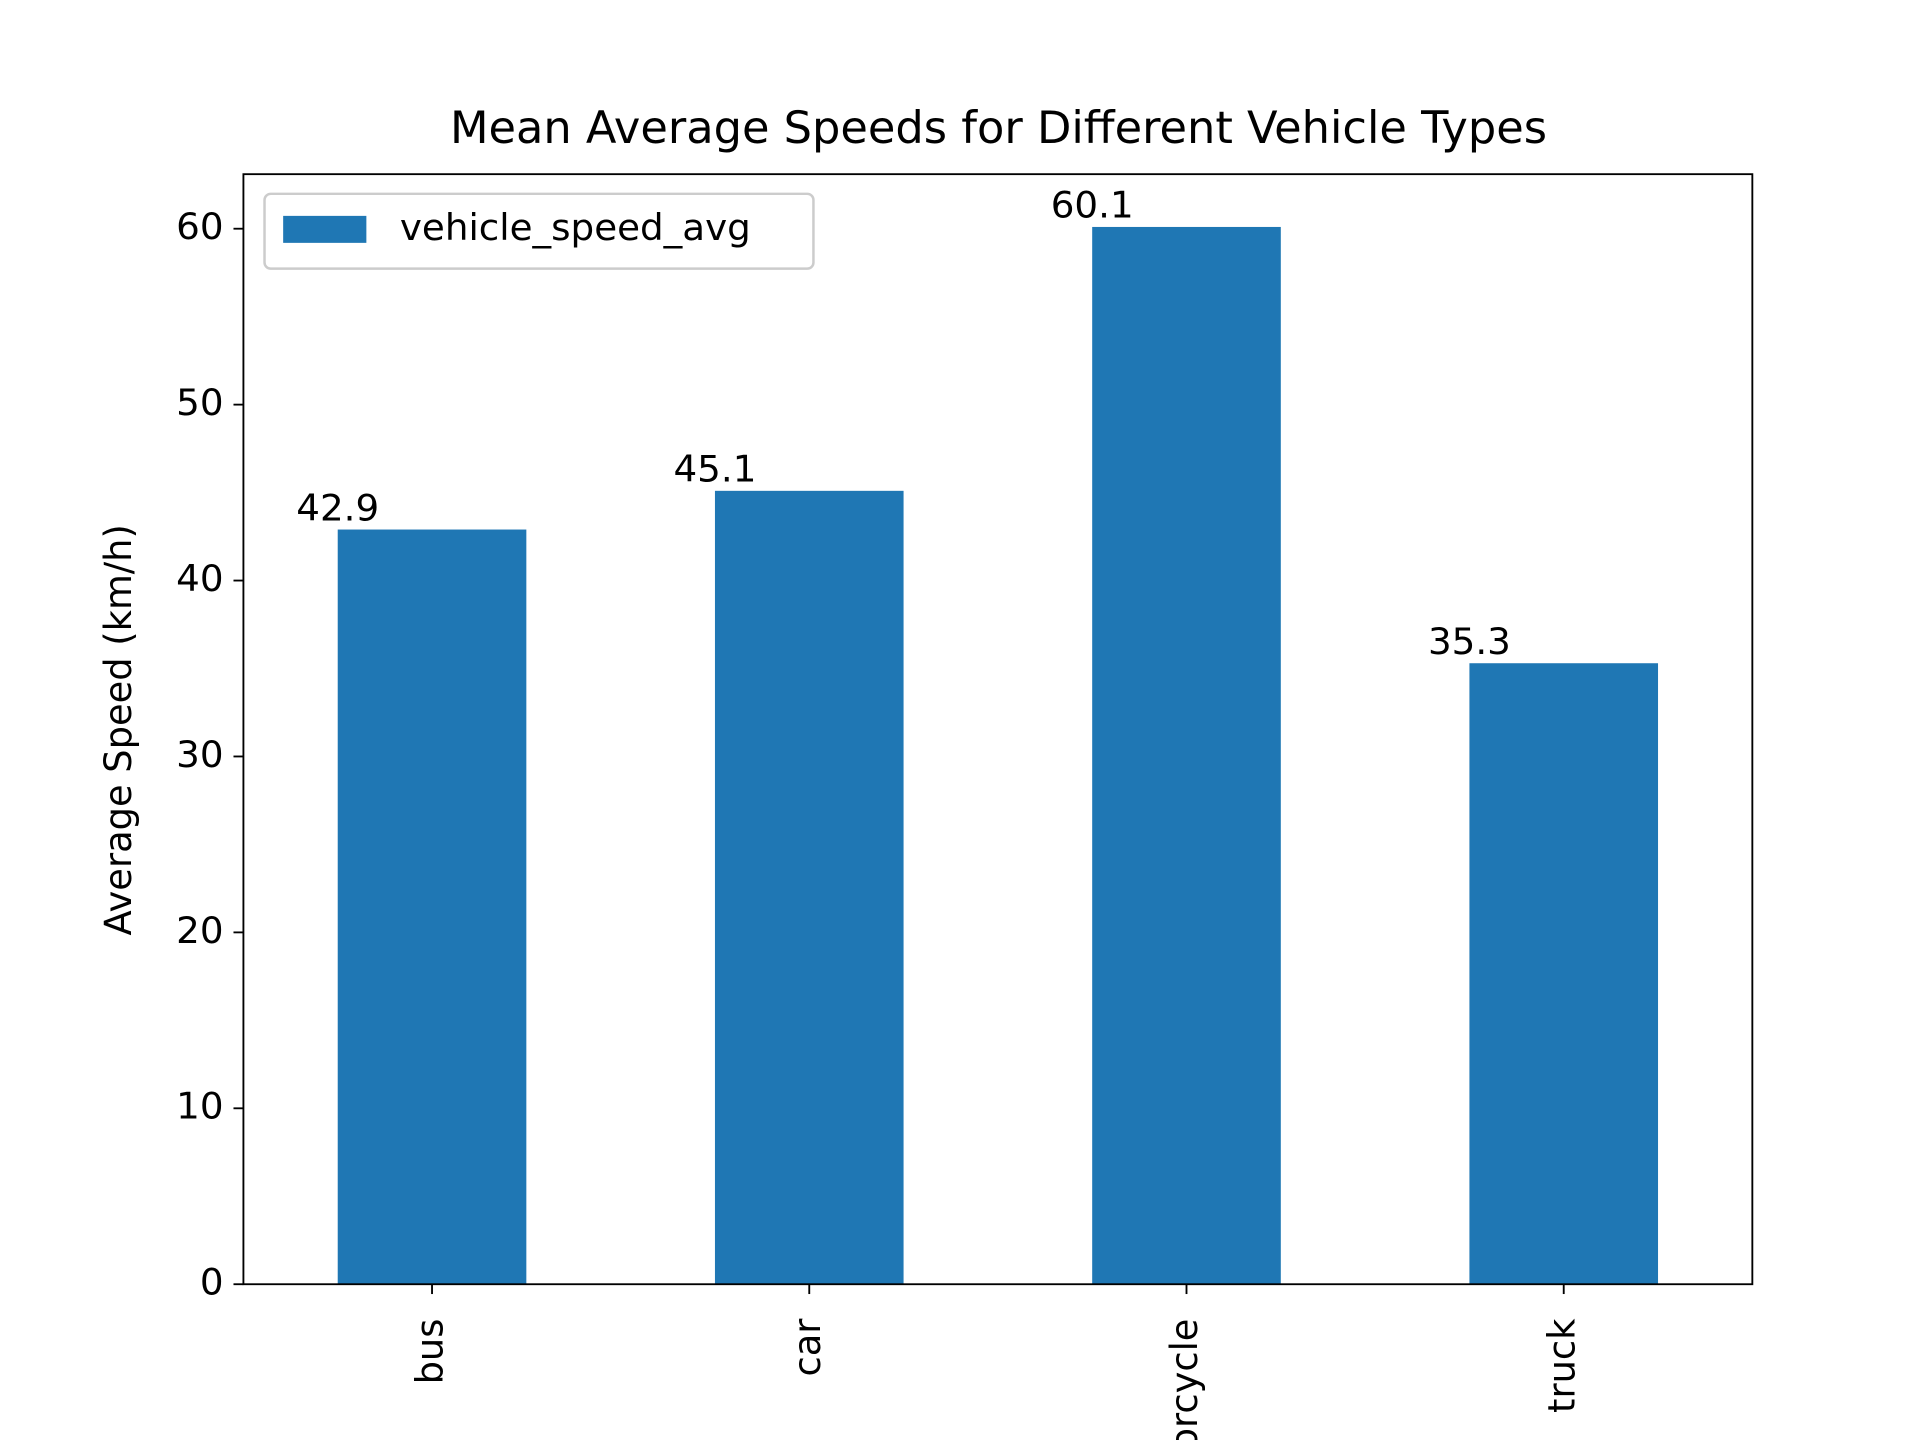 Image resolution: width=1920 pixels, height=1440 pixels. I want to click on y-tick-label: 30, so click(199, 754).